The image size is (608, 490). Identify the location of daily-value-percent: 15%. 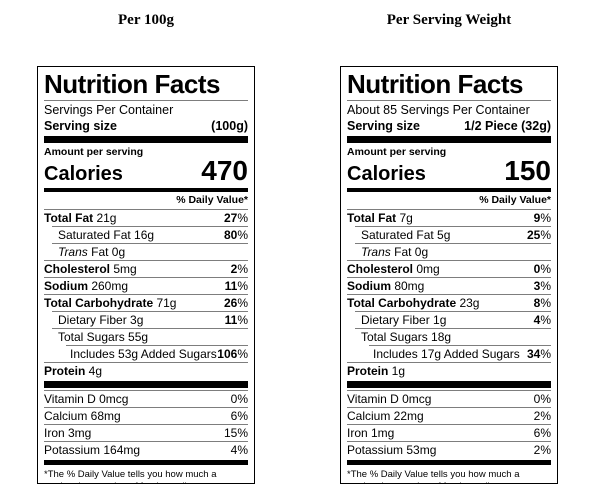
(235, 432).